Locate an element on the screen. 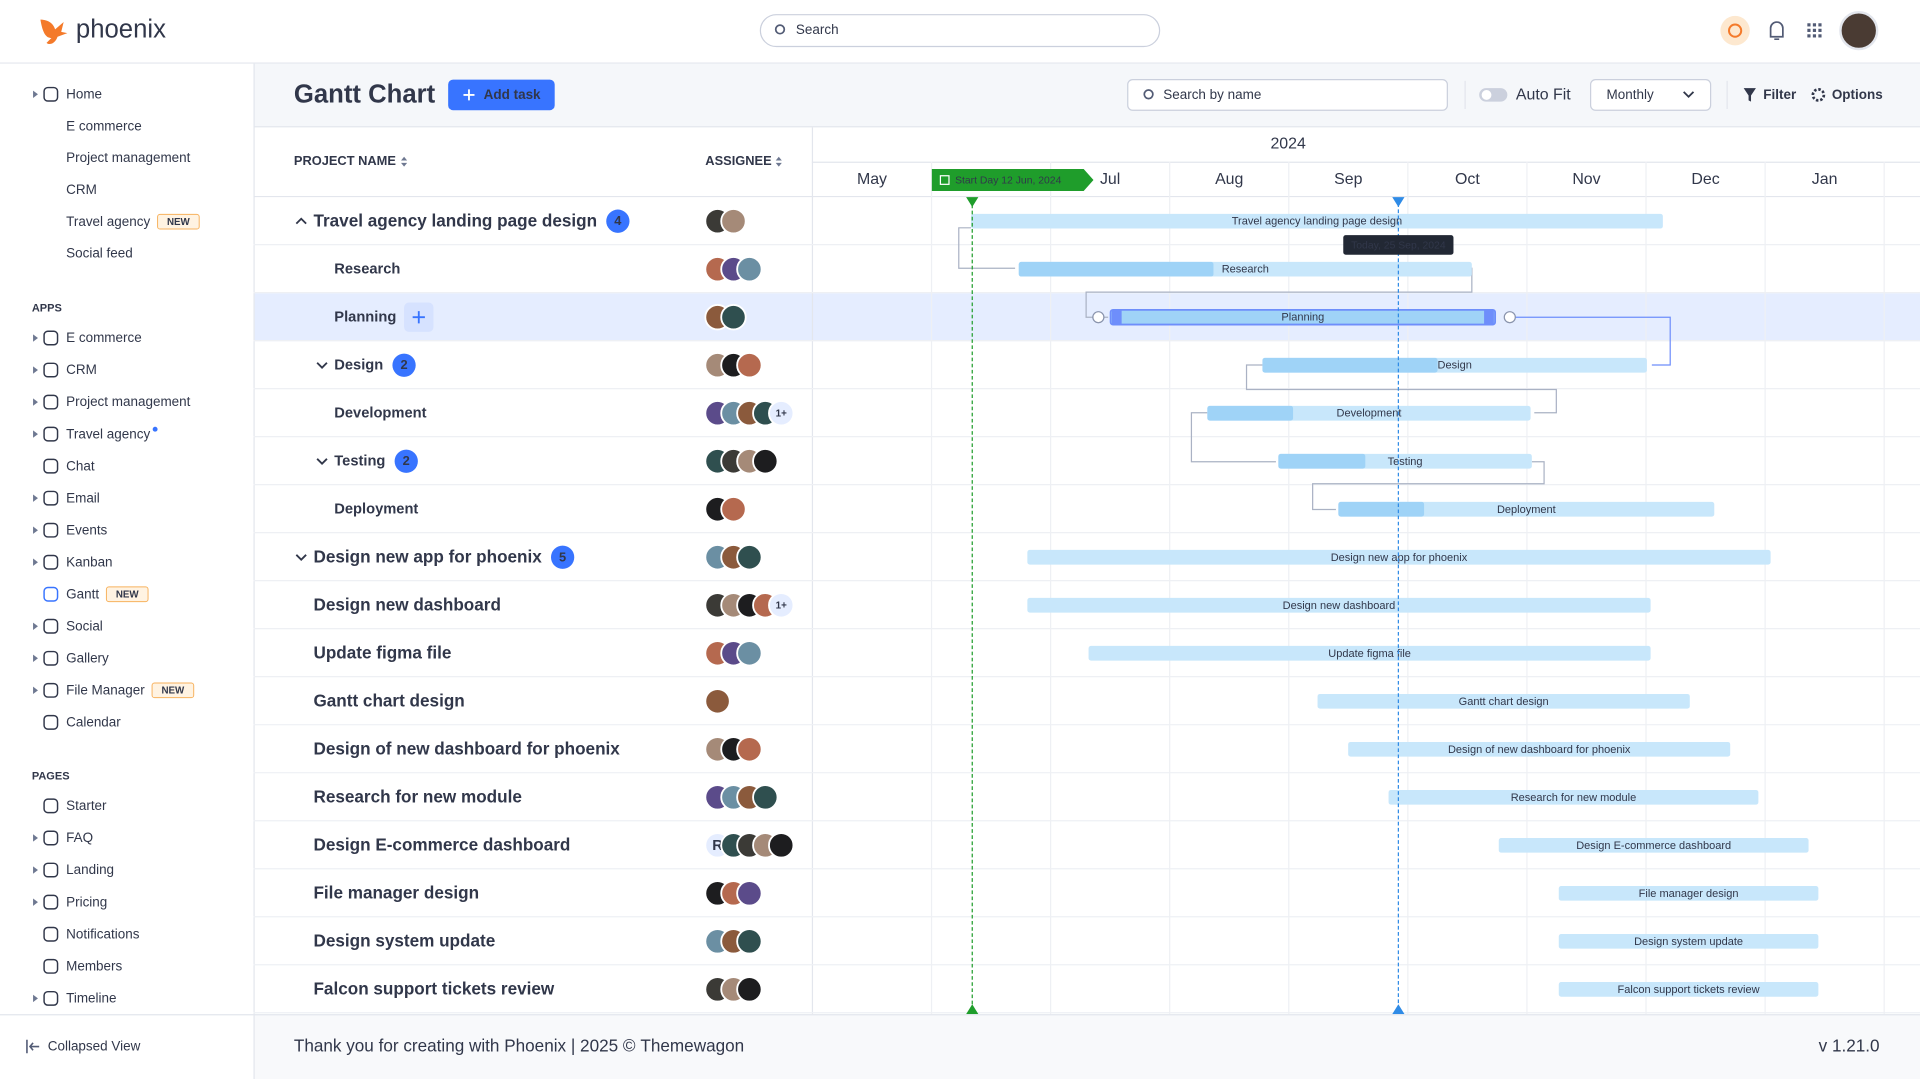 The image size is (1920, 1079). task-name: Planning is located at coordinates (365, 318).